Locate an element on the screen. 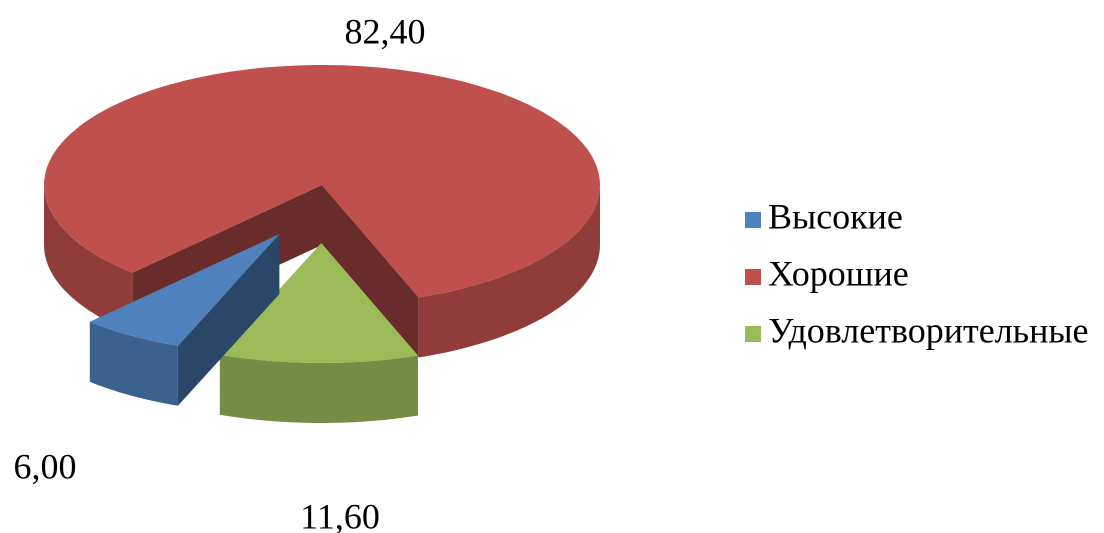 This screenshot has width=1104, height=533. legend-label: Удовлетворительные is located at coordinates (928, 330).